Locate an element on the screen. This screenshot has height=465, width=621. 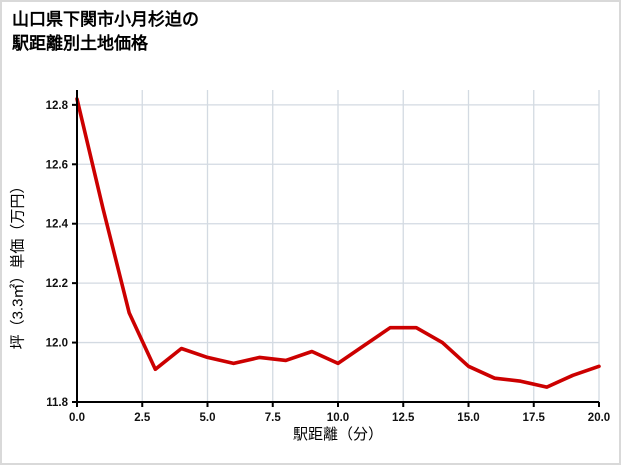
y-tick-label: 12.8 is located at coordinates (57, 106).